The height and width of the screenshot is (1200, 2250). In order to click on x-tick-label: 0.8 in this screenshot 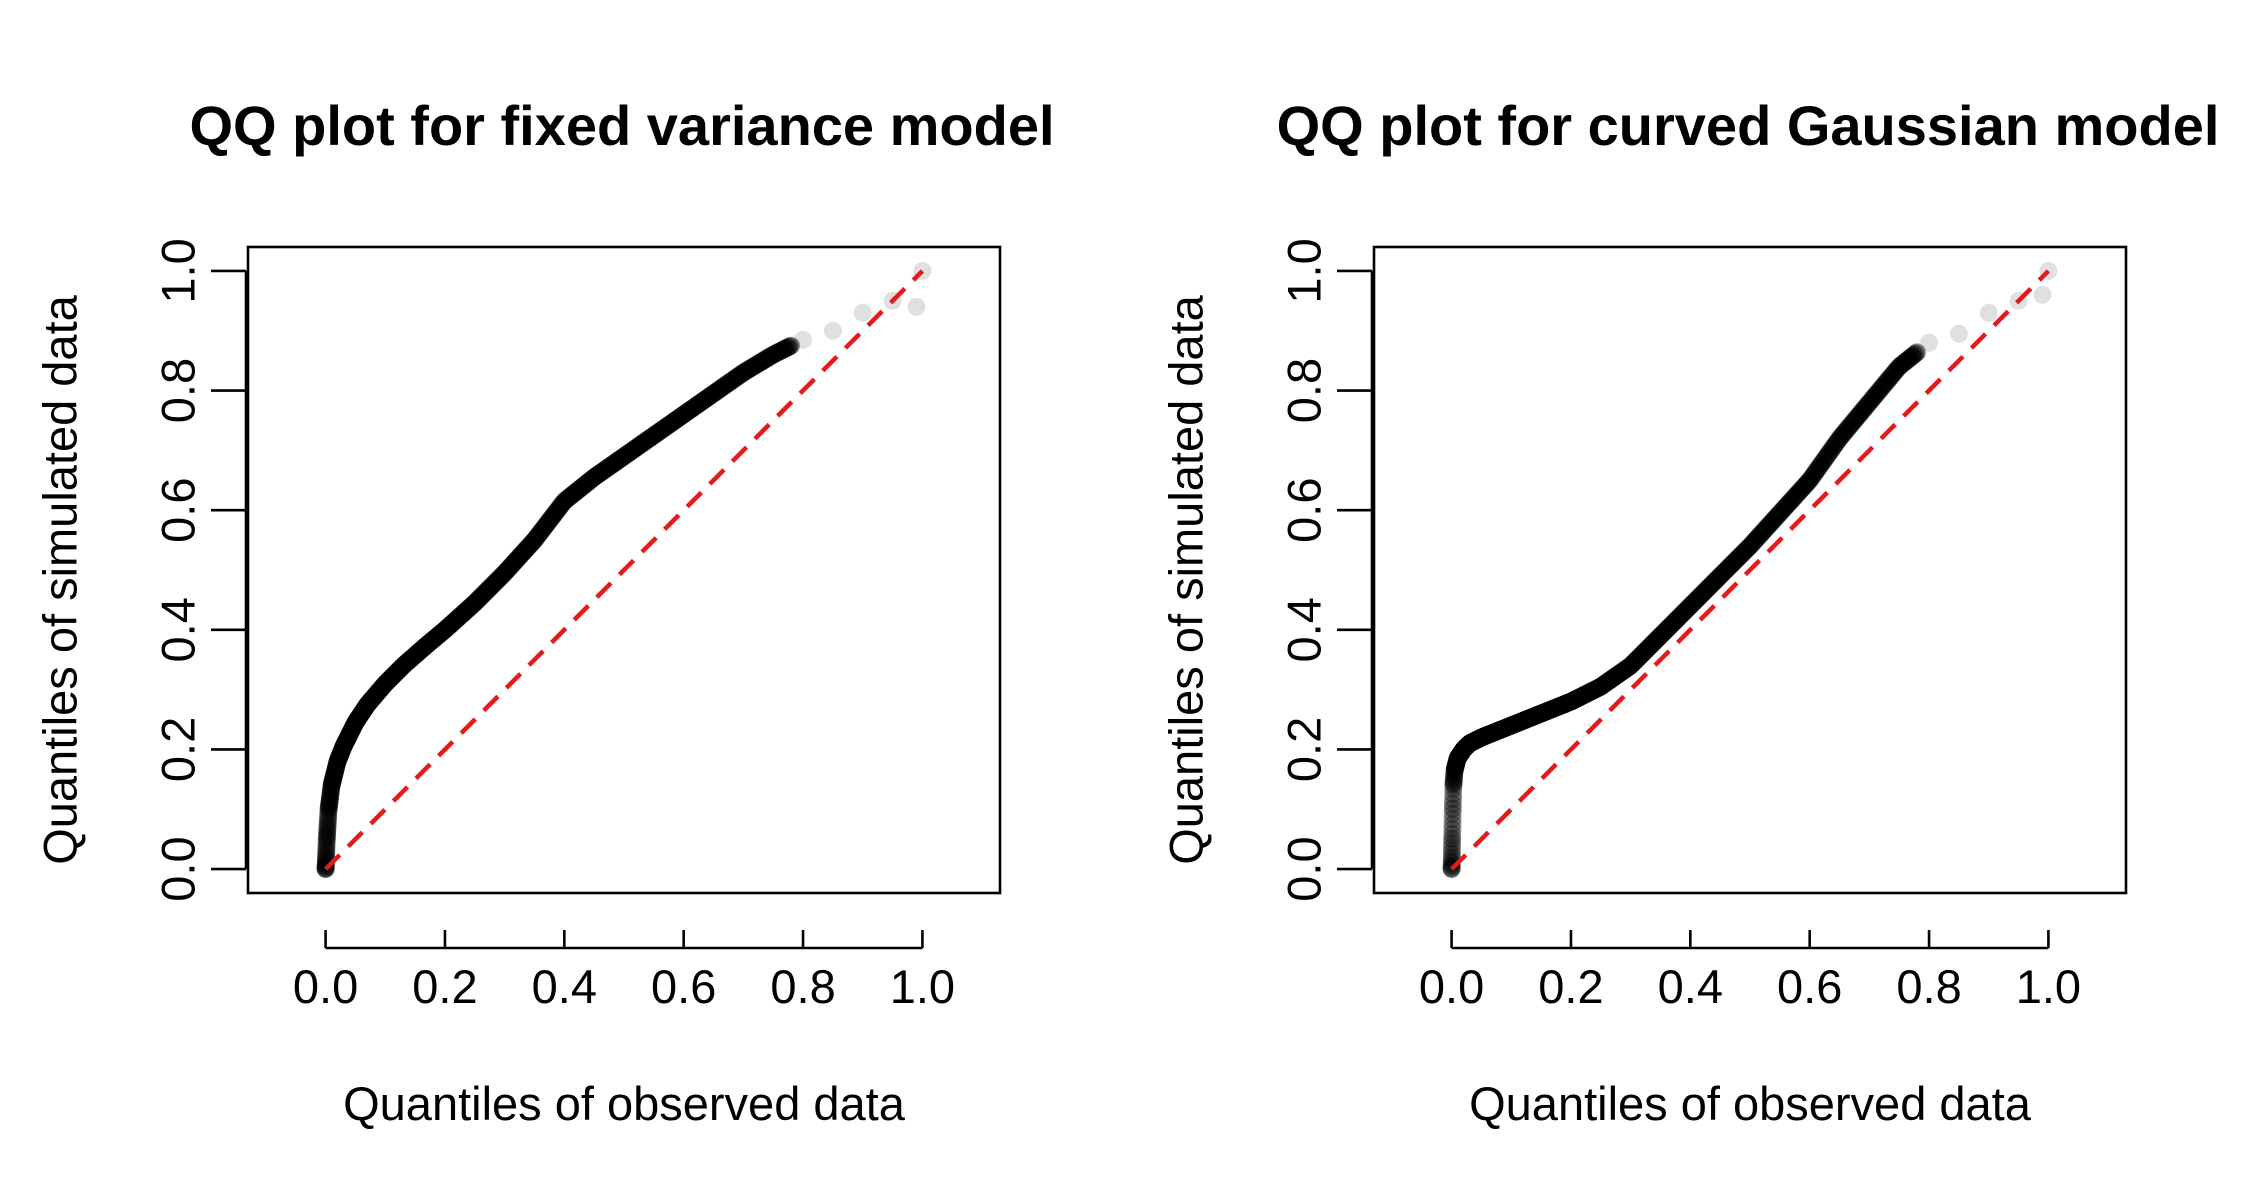, I will do `click(1928, 986)`.